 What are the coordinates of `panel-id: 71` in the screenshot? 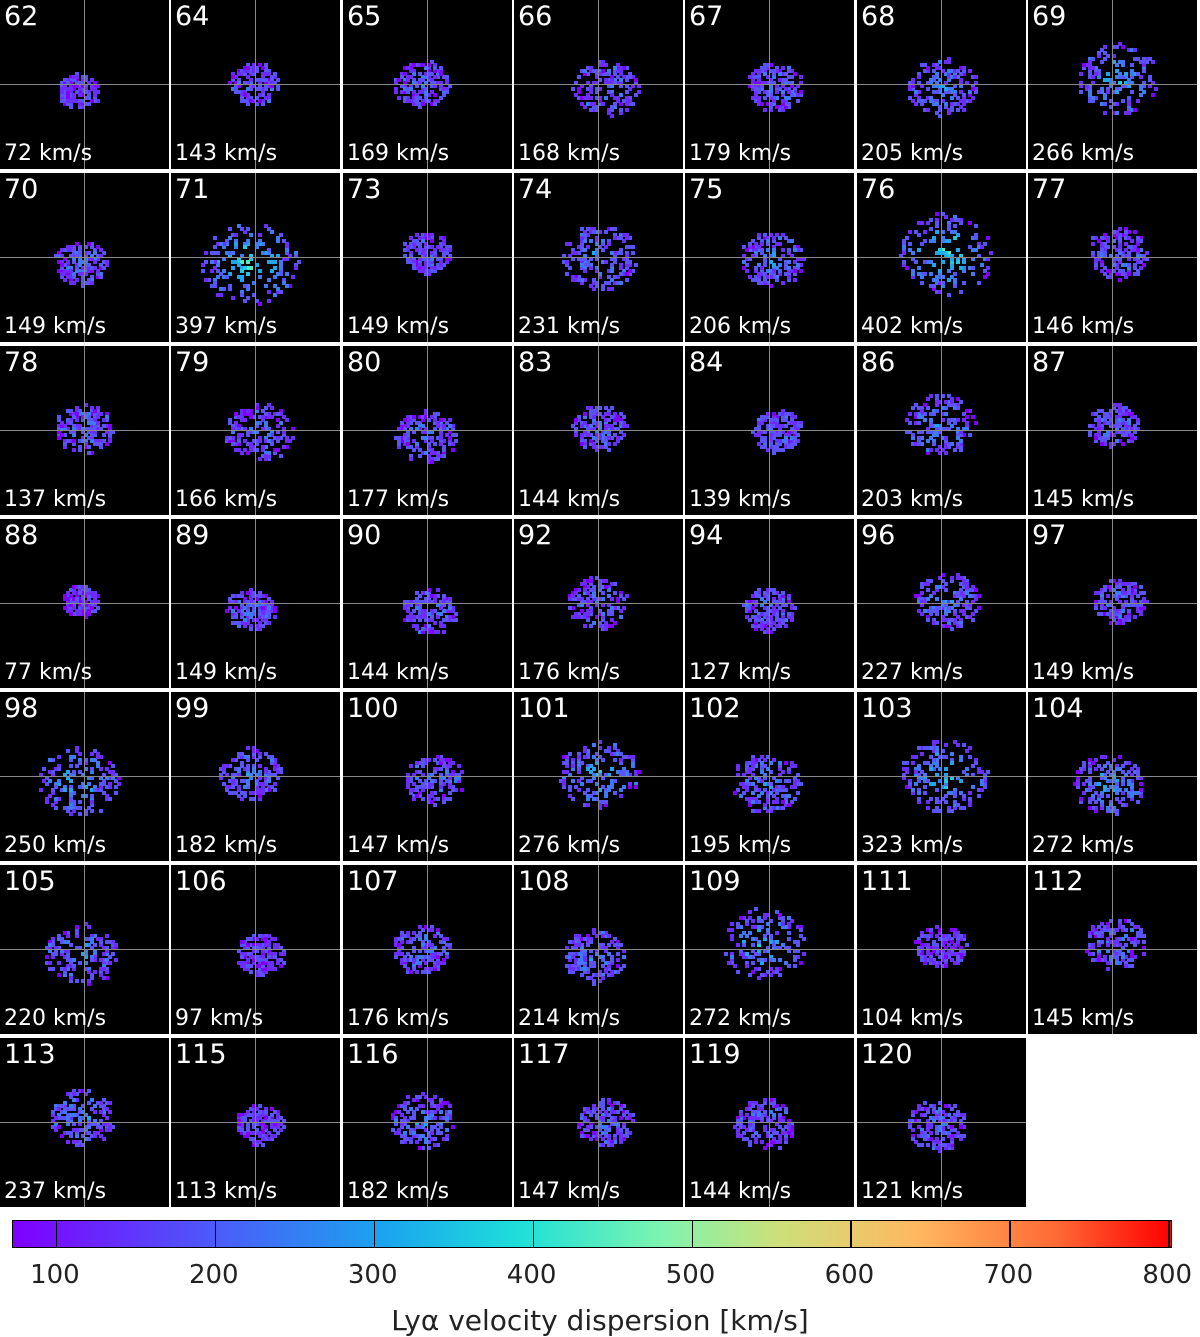 It's located at (192, 190).